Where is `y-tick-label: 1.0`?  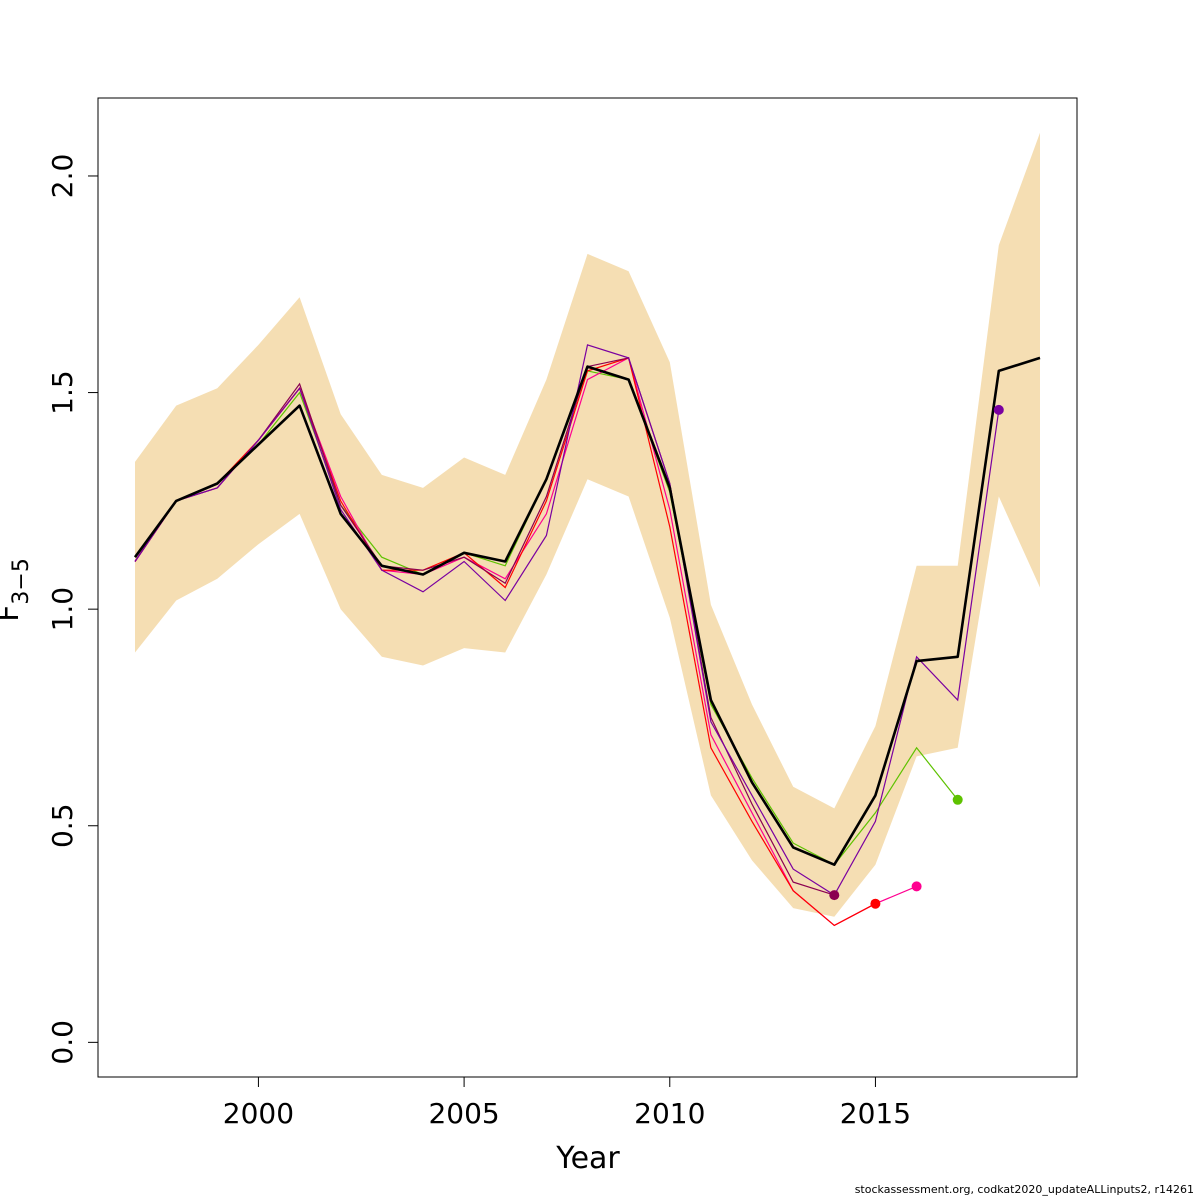 y-tick-label: 1.0 is located at coordinates (62, 609).